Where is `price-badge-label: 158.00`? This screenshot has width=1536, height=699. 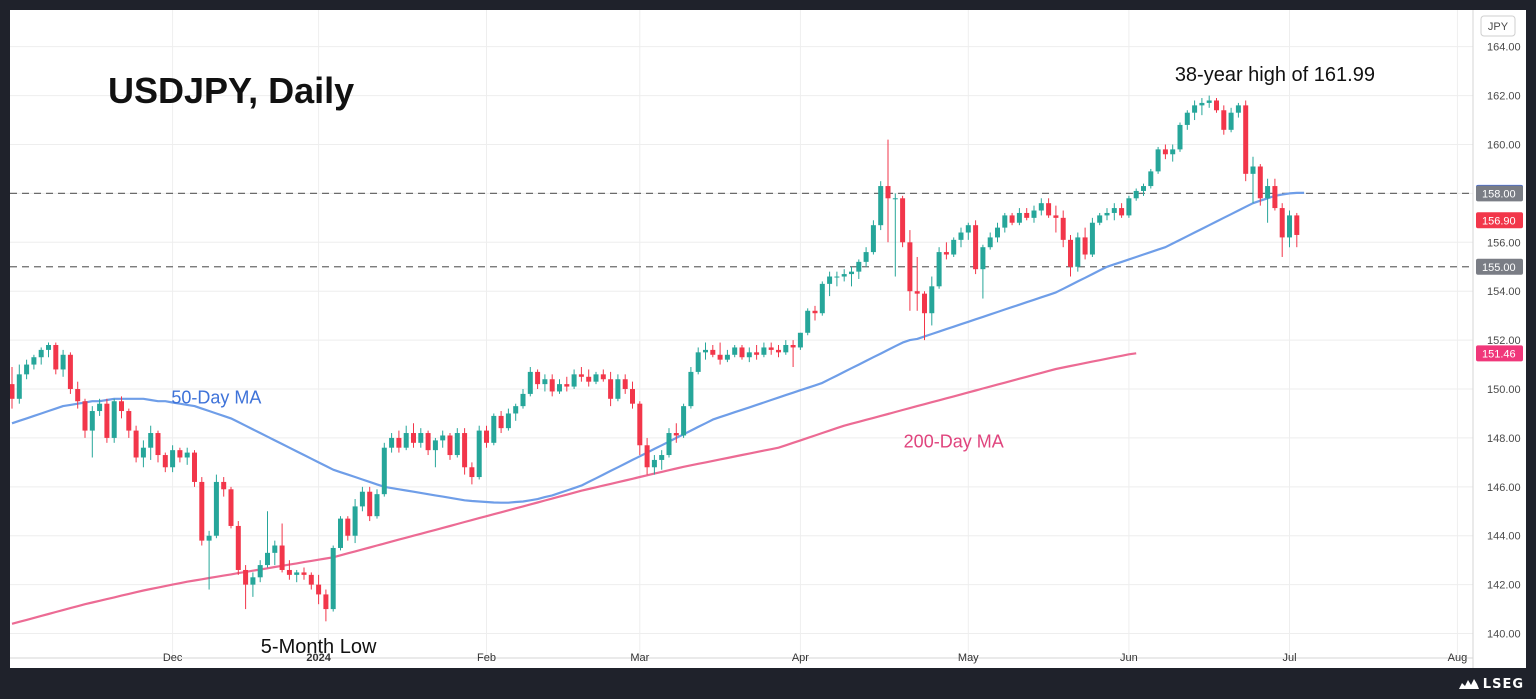
price-badge-label: 158.00 is located at coordinates (1499, 194).